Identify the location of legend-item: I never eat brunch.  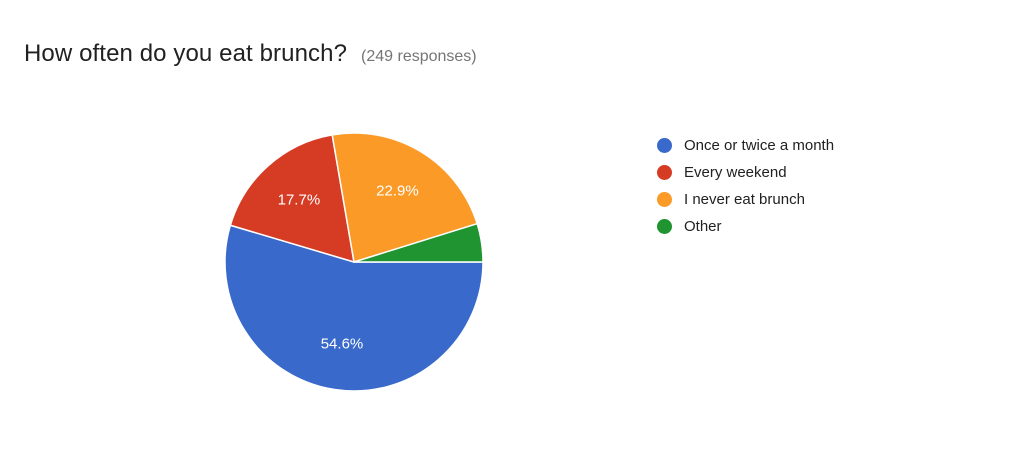
(745, 199).